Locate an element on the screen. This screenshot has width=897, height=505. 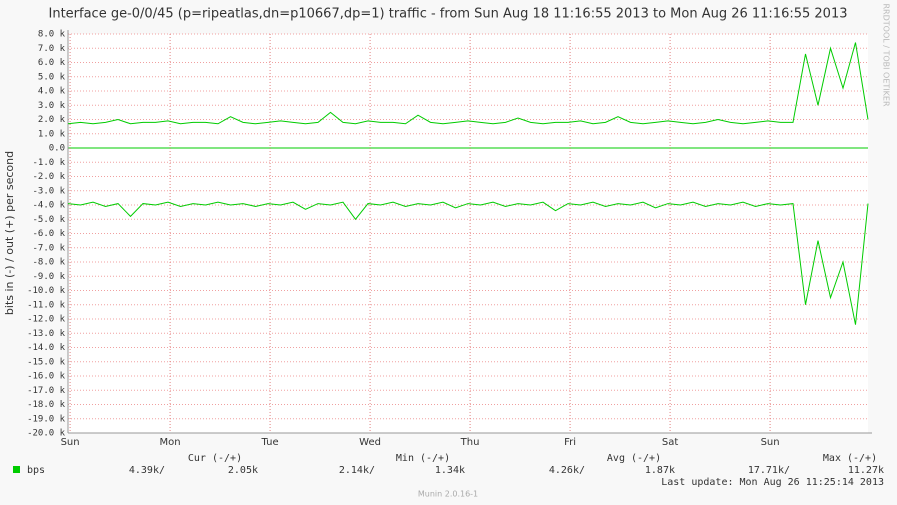
y-tick-label: -13.0 k is located at coordinates (46, 334).